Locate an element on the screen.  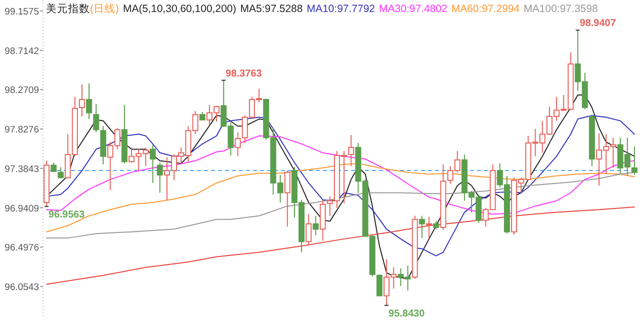
chart-subtitle: (日线) is located at coordinates (104, 9).